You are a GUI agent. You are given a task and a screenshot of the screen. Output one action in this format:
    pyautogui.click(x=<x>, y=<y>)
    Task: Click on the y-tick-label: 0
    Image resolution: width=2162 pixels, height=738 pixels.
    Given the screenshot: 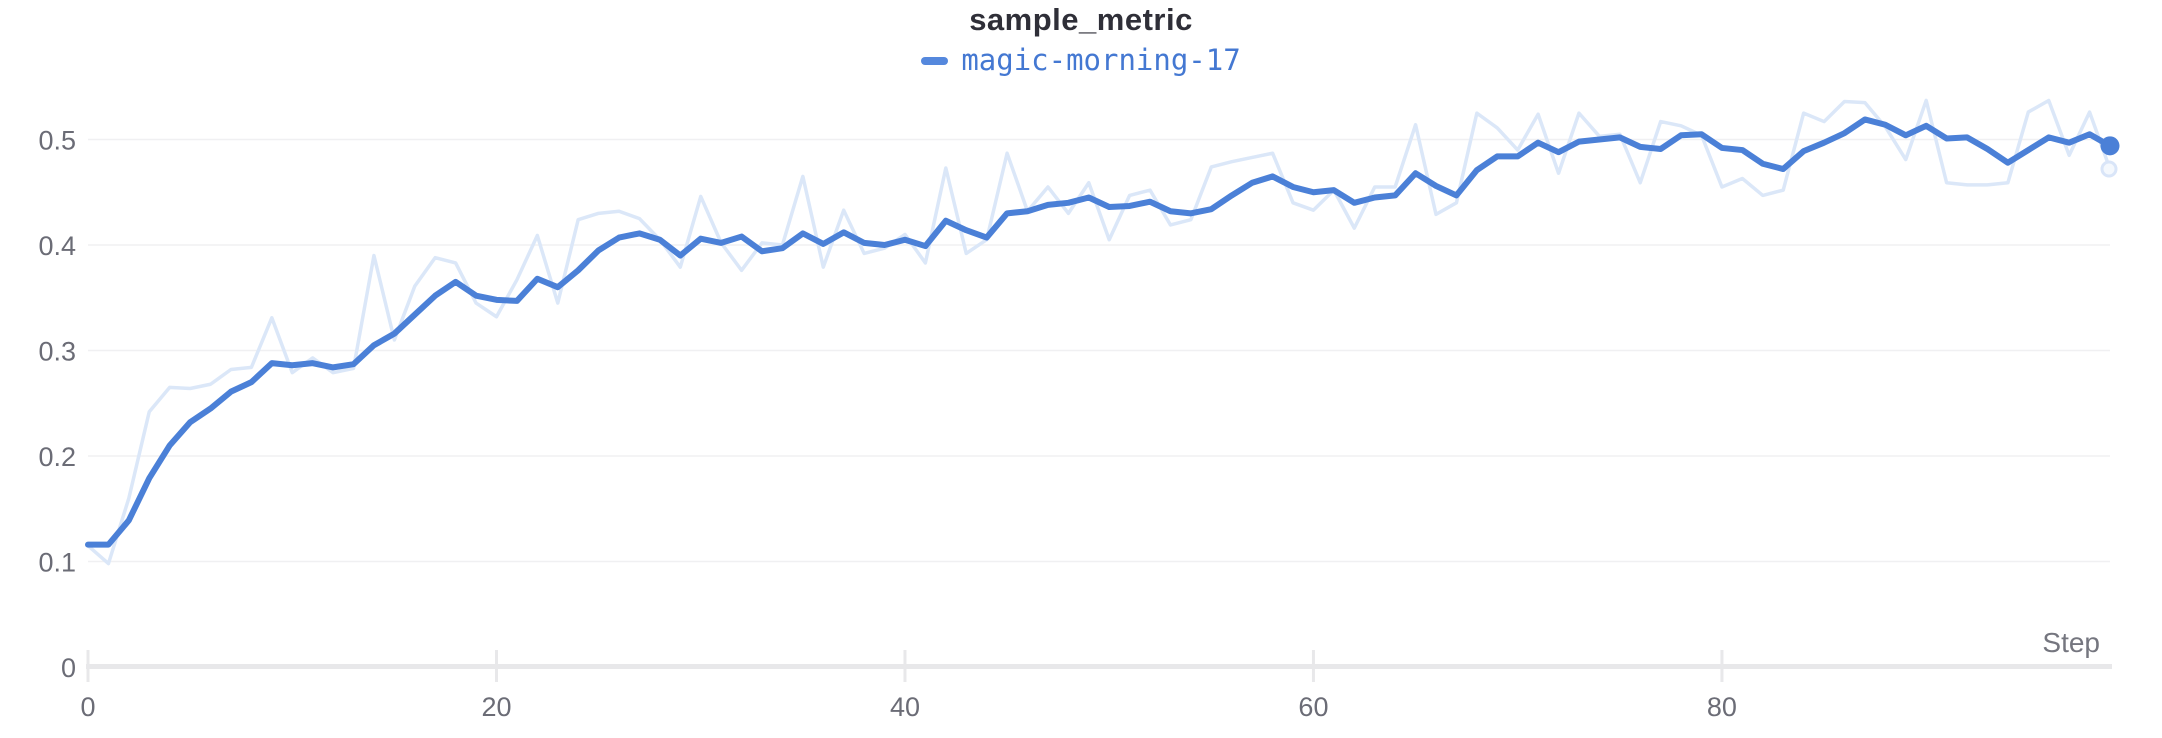 What is the action you would take?
    pyautogui.click(x=68, y=668)
    